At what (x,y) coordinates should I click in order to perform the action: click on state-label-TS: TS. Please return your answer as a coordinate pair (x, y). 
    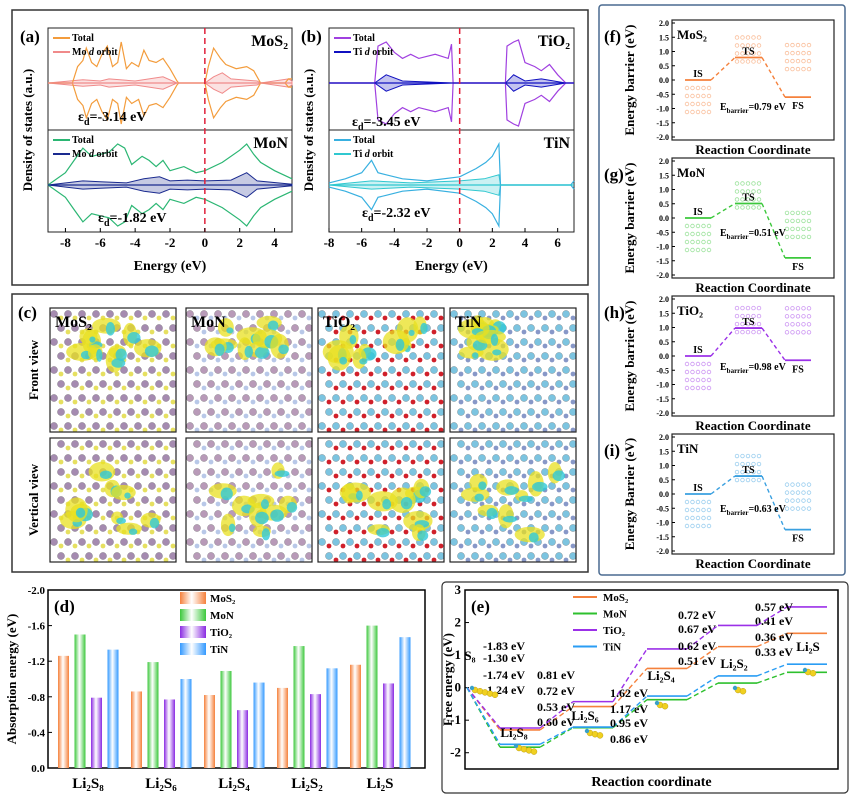
    Looking at the image, I should click on (748, 470).